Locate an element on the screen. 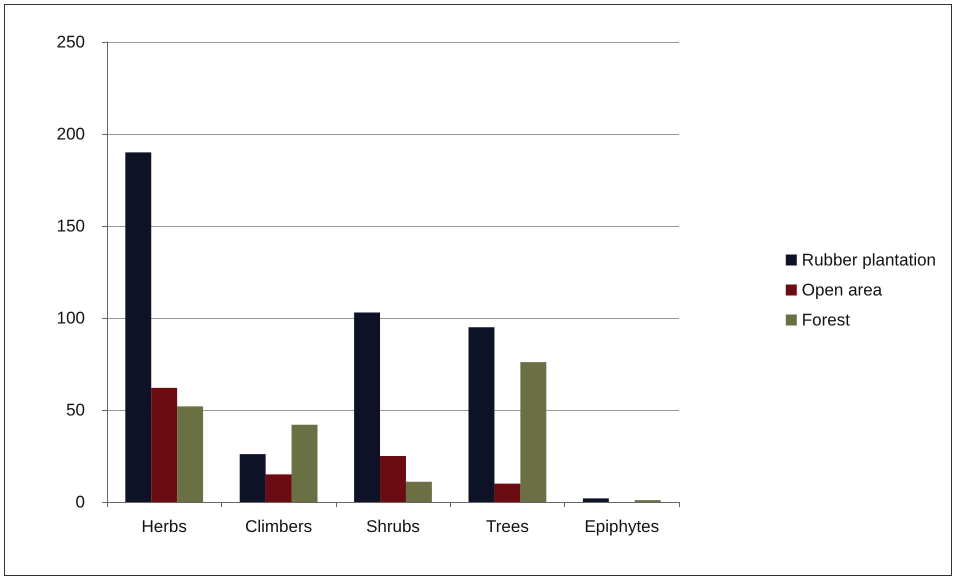 Image resolution: width=958 pixels, height=582 pixels. legend-label: Open area is located at coordinates (842, 290).